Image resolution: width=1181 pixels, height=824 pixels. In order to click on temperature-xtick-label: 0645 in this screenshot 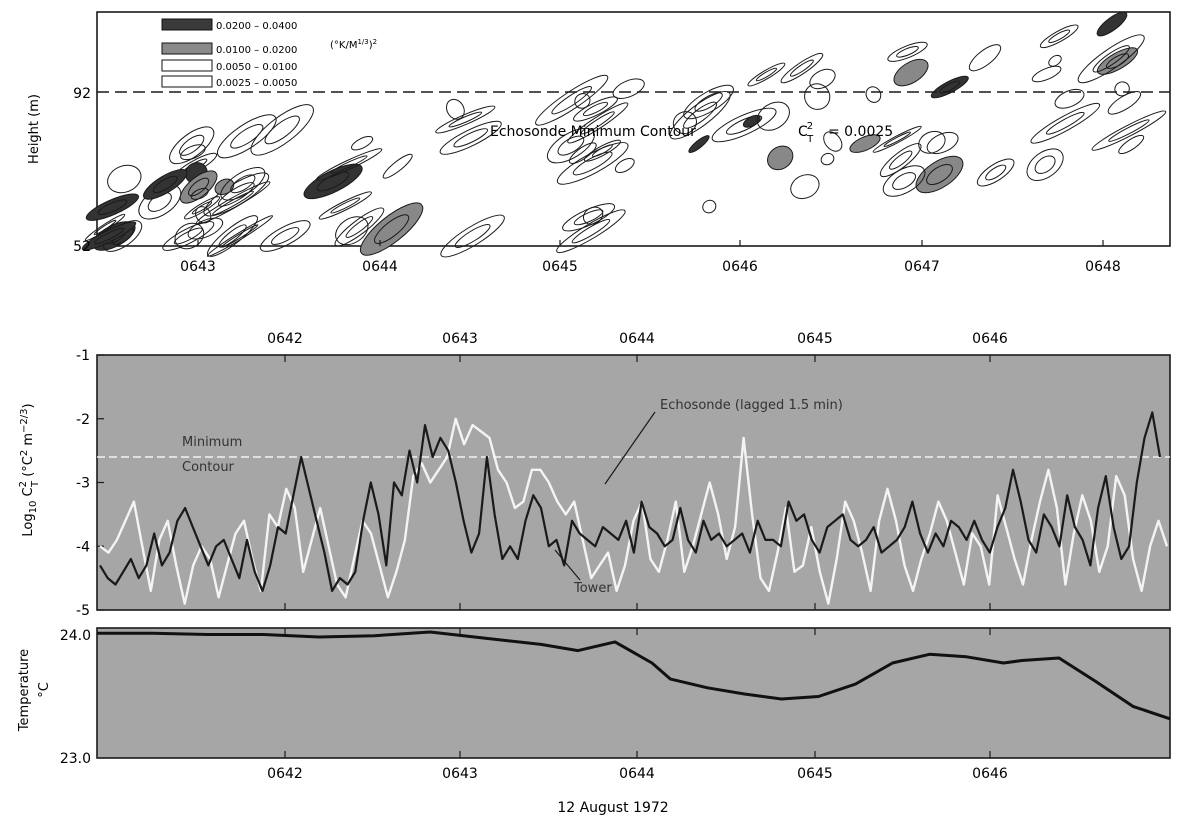, I will do `click(815, 774)`.